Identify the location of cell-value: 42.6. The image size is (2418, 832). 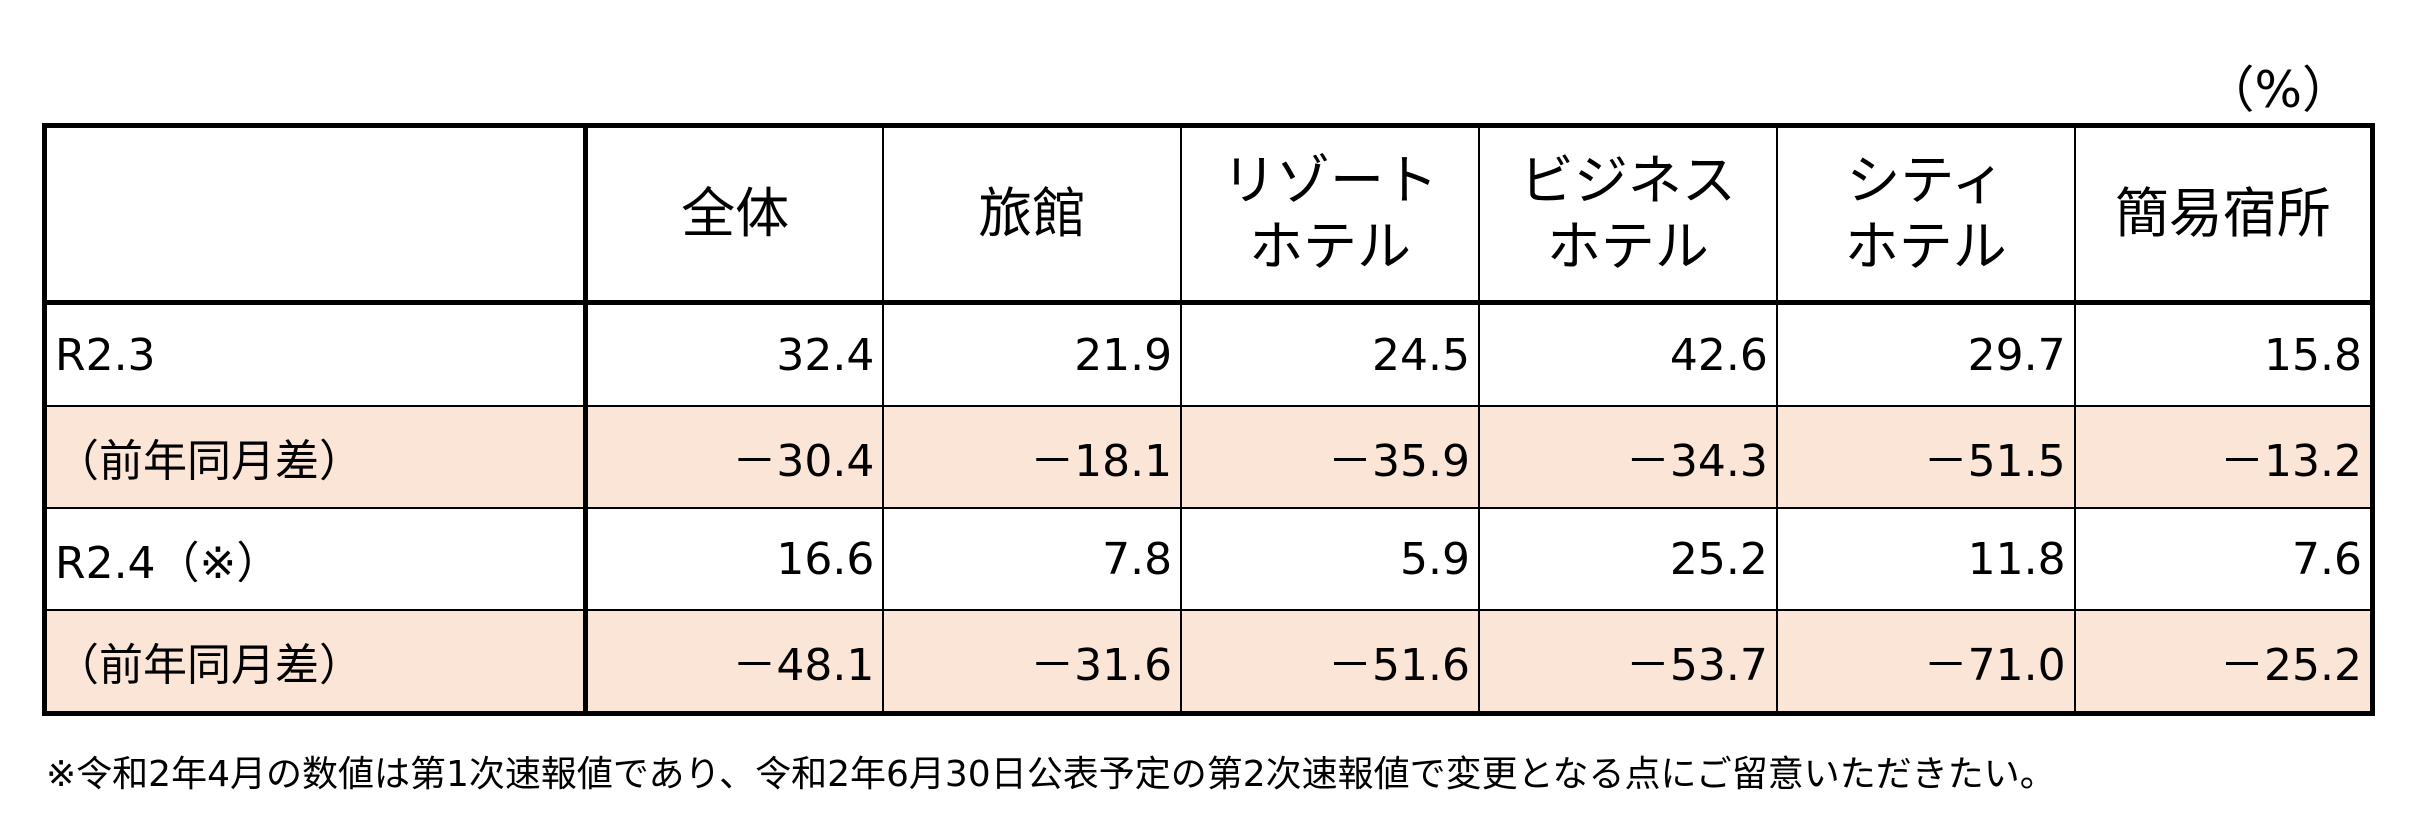
(1627, 354).